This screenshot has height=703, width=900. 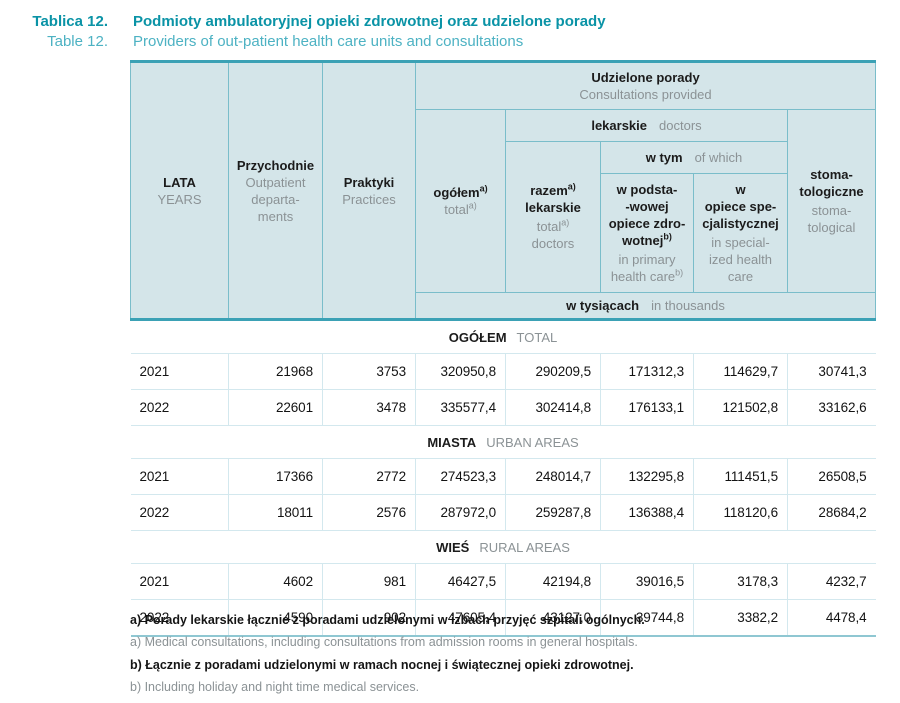 What do you see at coordinates (553, 407) in the screenshot?
I see `value-cell: 302414,8` at bounding box center [553, 407].